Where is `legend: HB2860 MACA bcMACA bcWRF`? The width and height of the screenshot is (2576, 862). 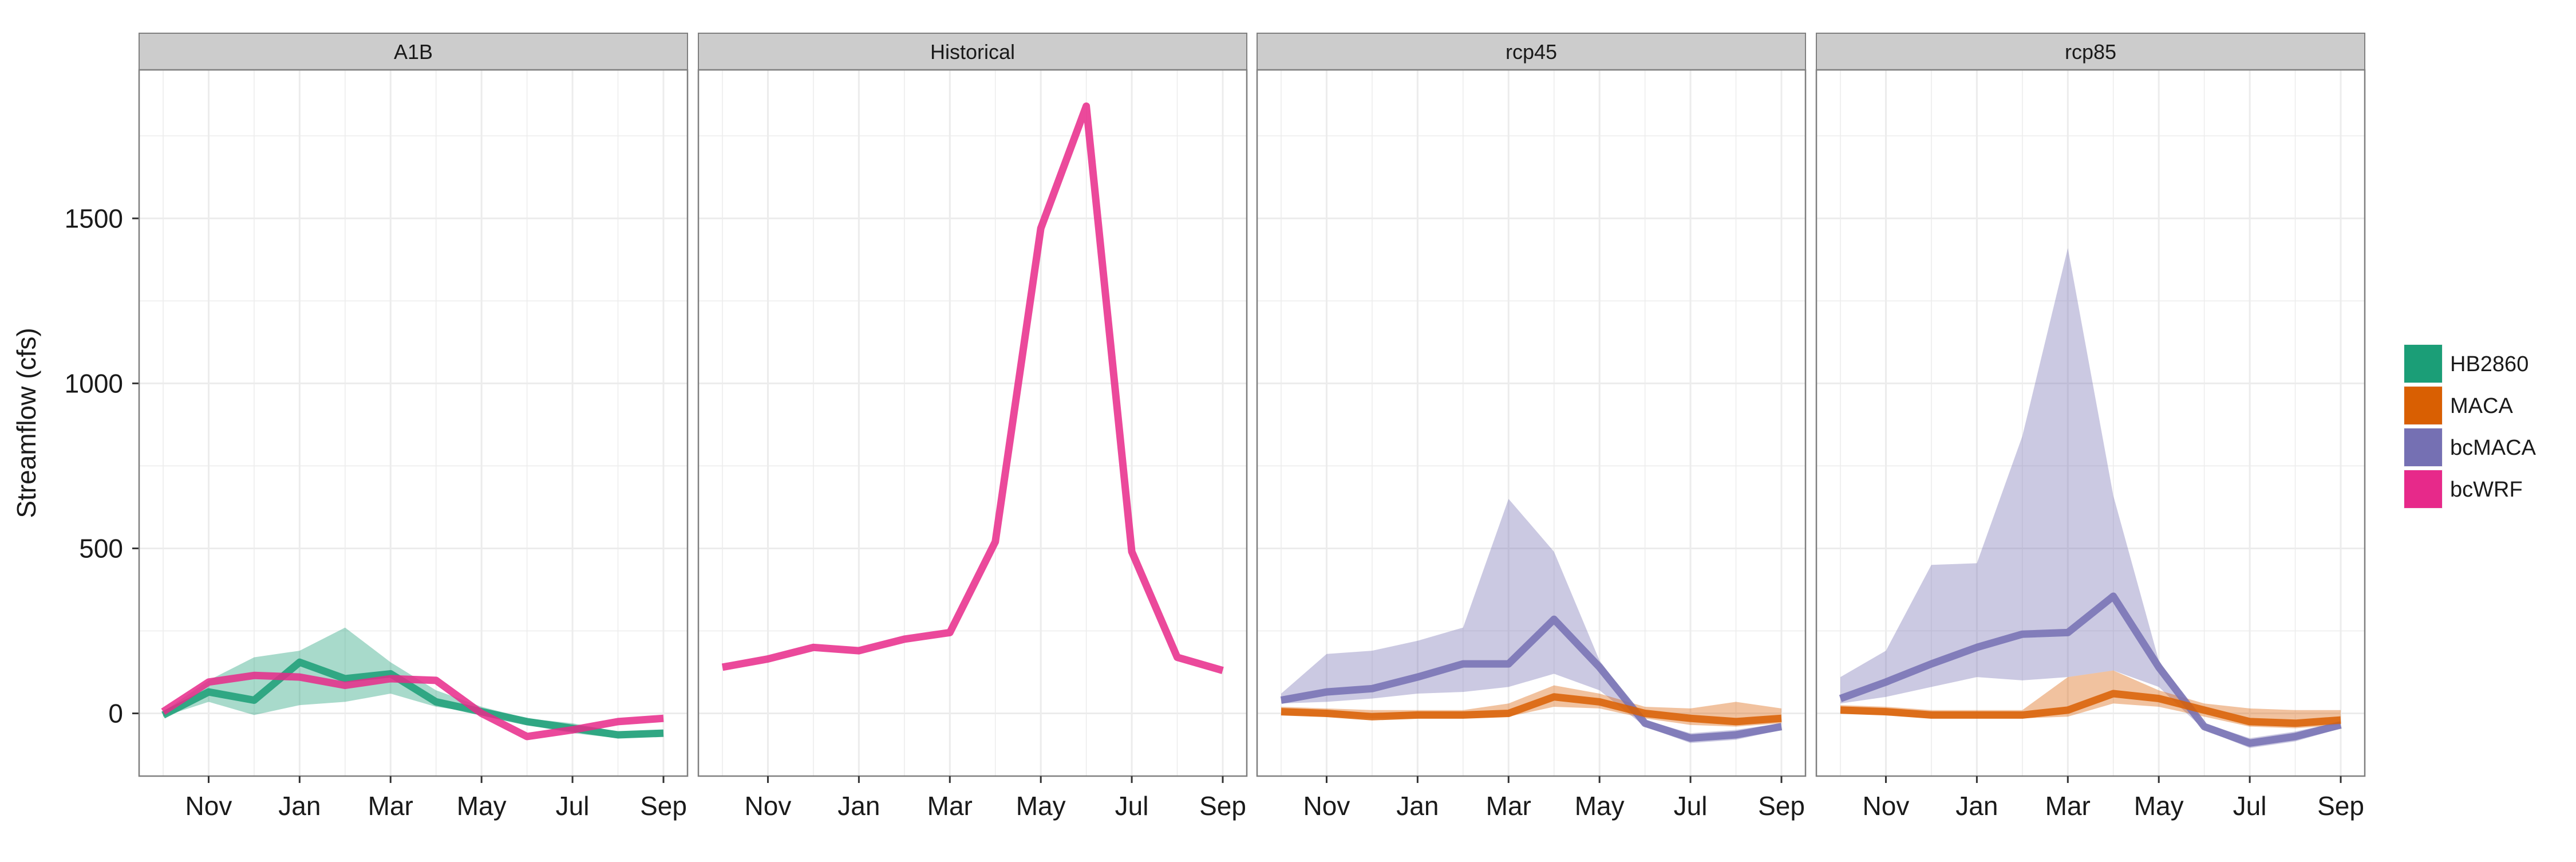 legend: HB2860 MACA bcMACA bcWRF is located at coordinates (2470, 427).